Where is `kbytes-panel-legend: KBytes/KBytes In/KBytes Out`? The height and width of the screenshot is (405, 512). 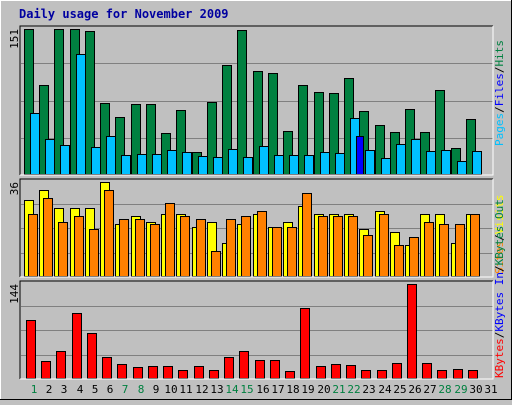 kbytes-panel-legend: KBytes/KBytes In/KBytes Out is located at coordinates (499, 288).